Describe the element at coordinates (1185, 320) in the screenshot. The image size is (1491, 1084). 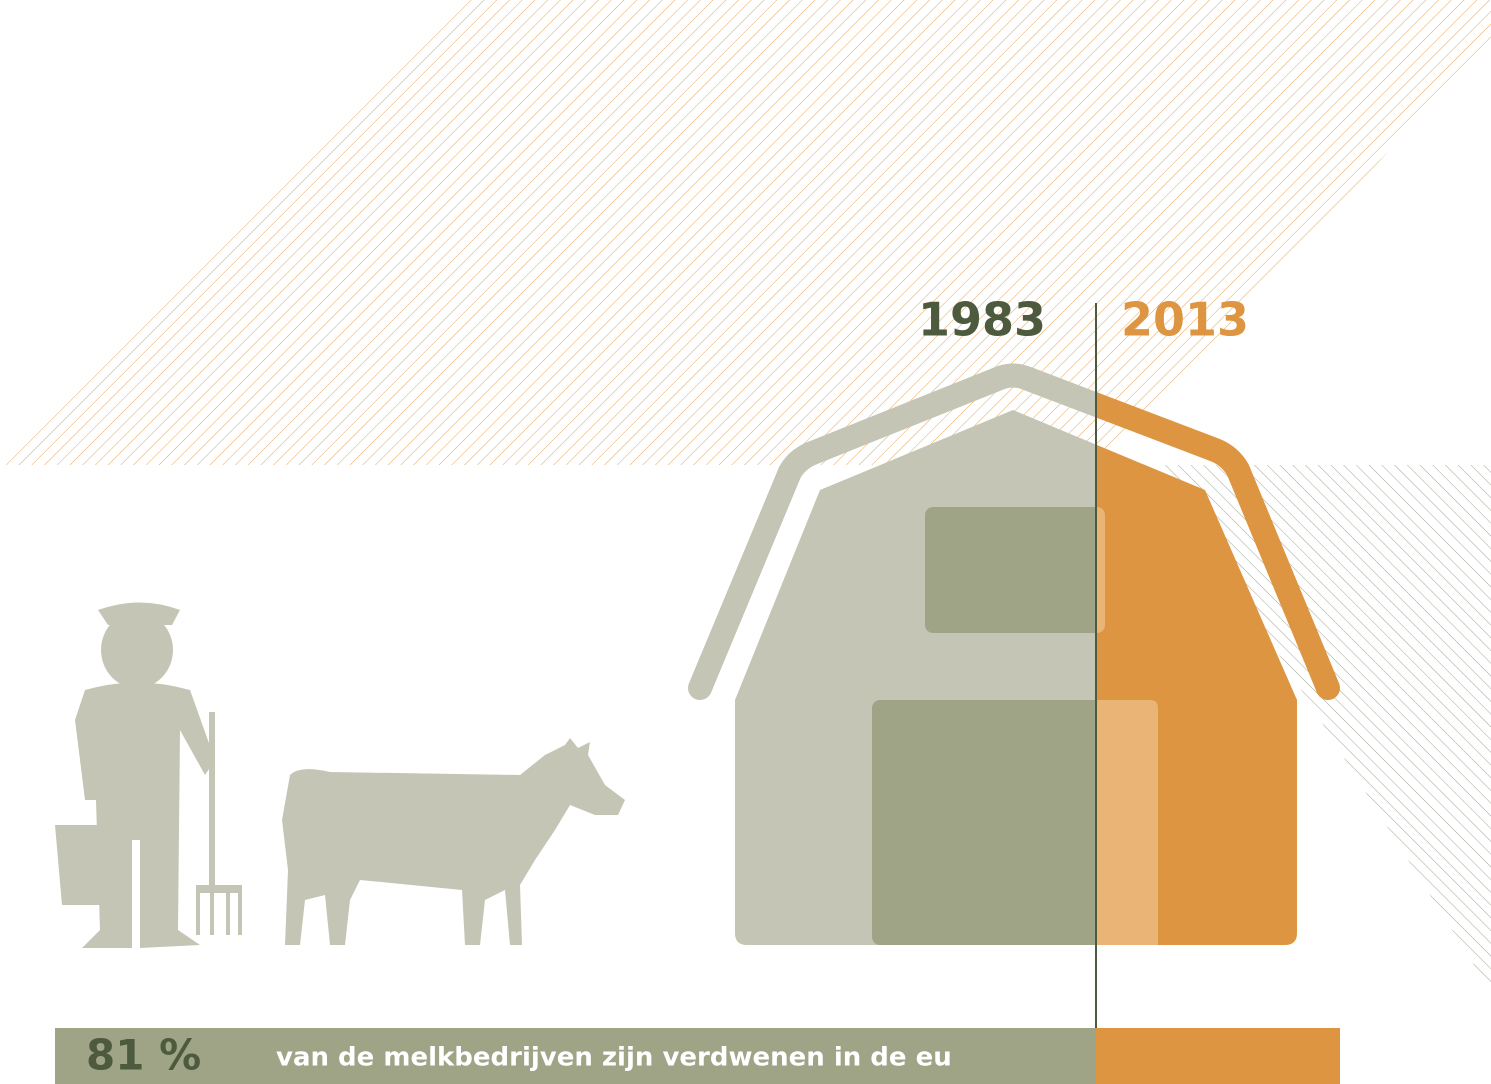
I see `year-after: 2013` at that location.